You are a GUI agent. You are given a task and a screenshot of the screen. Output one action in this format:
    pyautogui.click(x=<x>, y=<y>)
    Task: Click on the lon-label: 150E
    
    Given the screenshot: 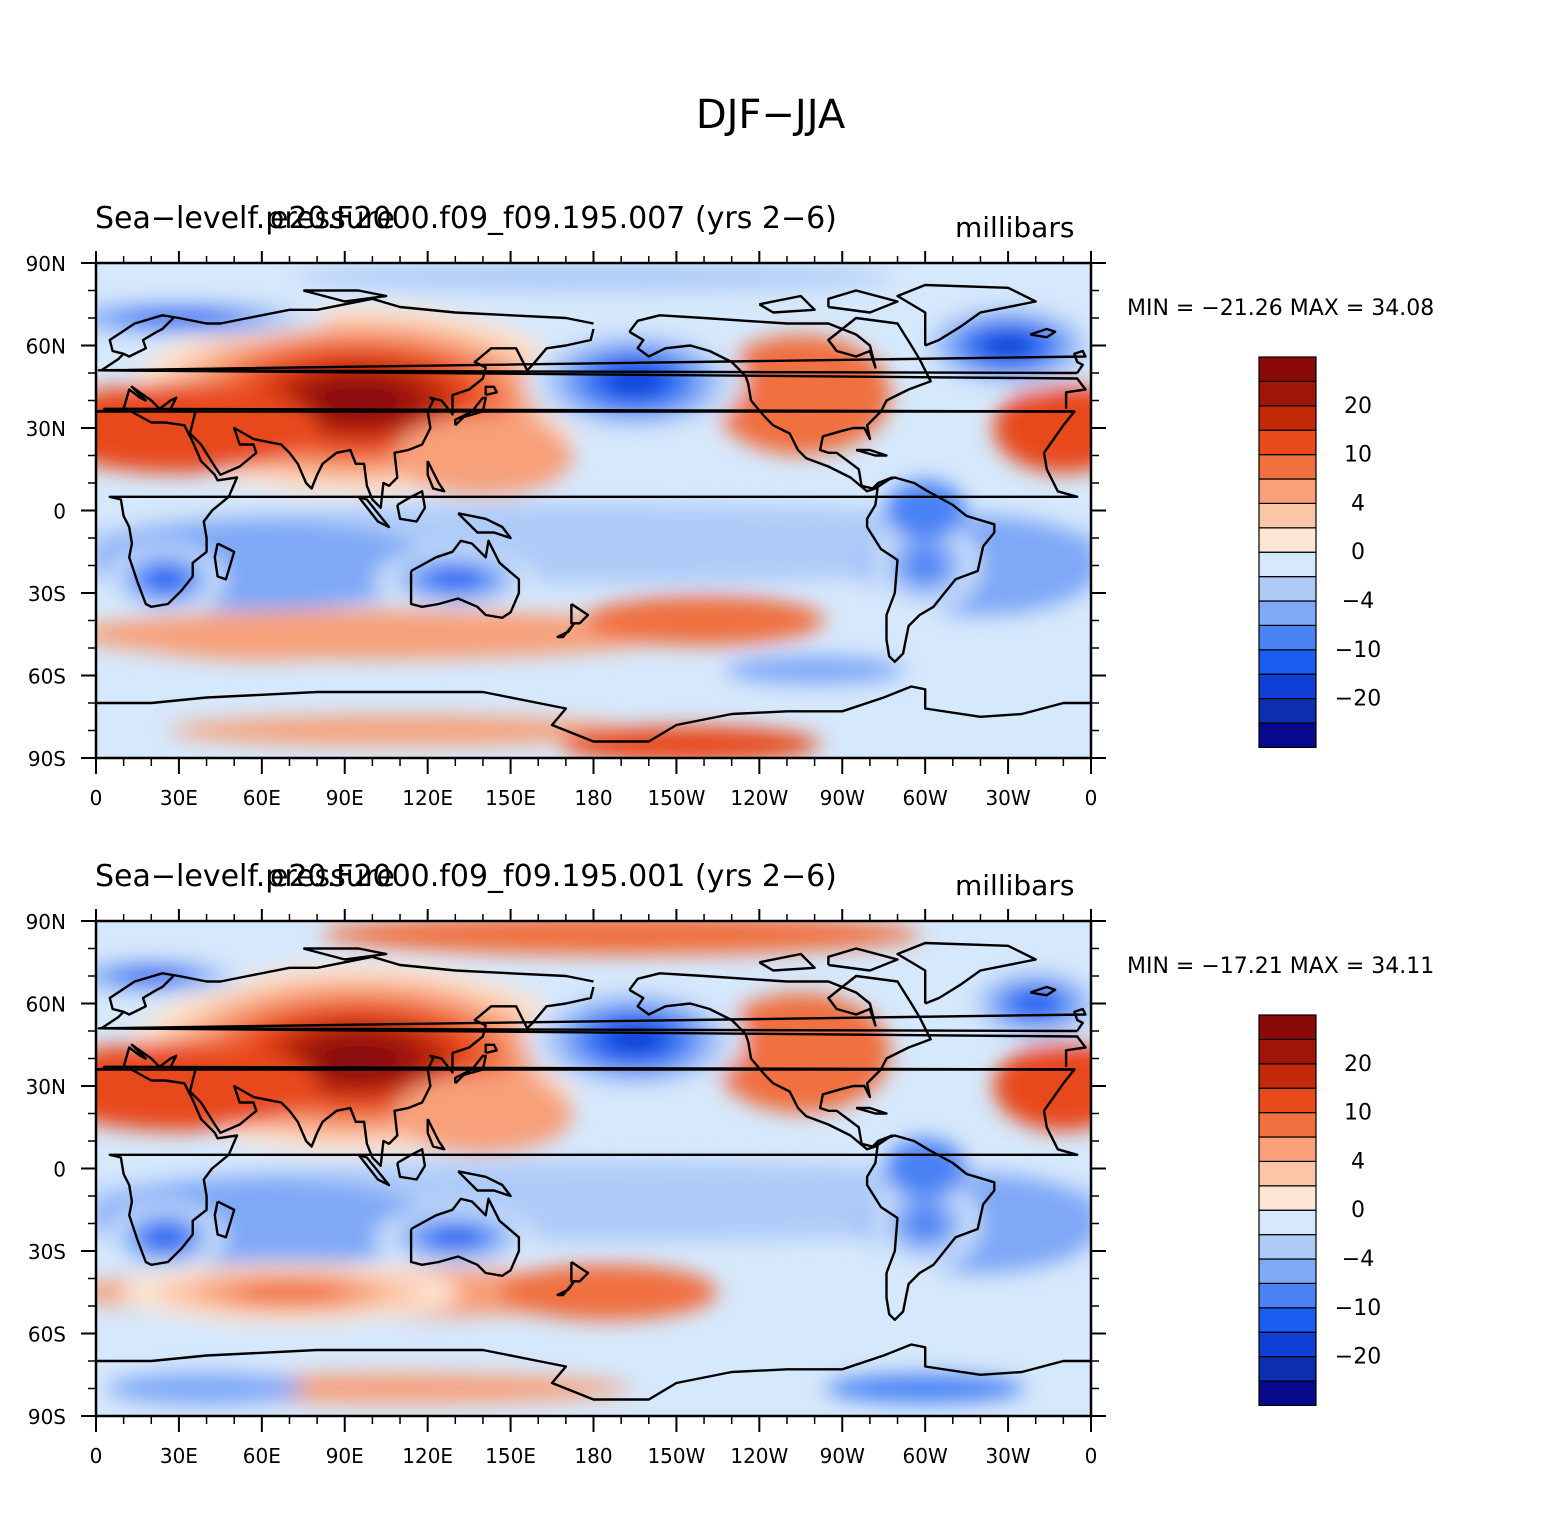 What is the action you would take?
    pyautogui.click(x=510, y=798)
    